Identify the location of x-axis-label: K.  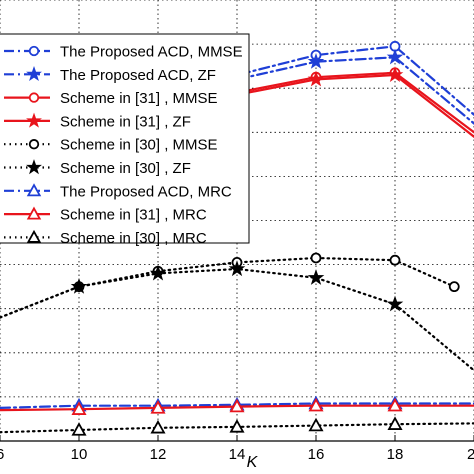
(253, 462).